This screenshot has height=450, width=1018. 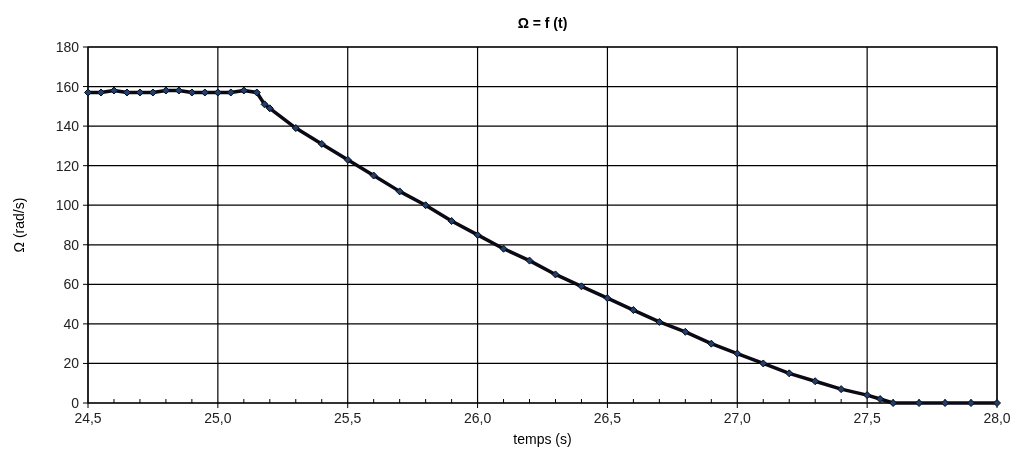 I want to click on y-tick-label: 100, so click(x=67, y=205).